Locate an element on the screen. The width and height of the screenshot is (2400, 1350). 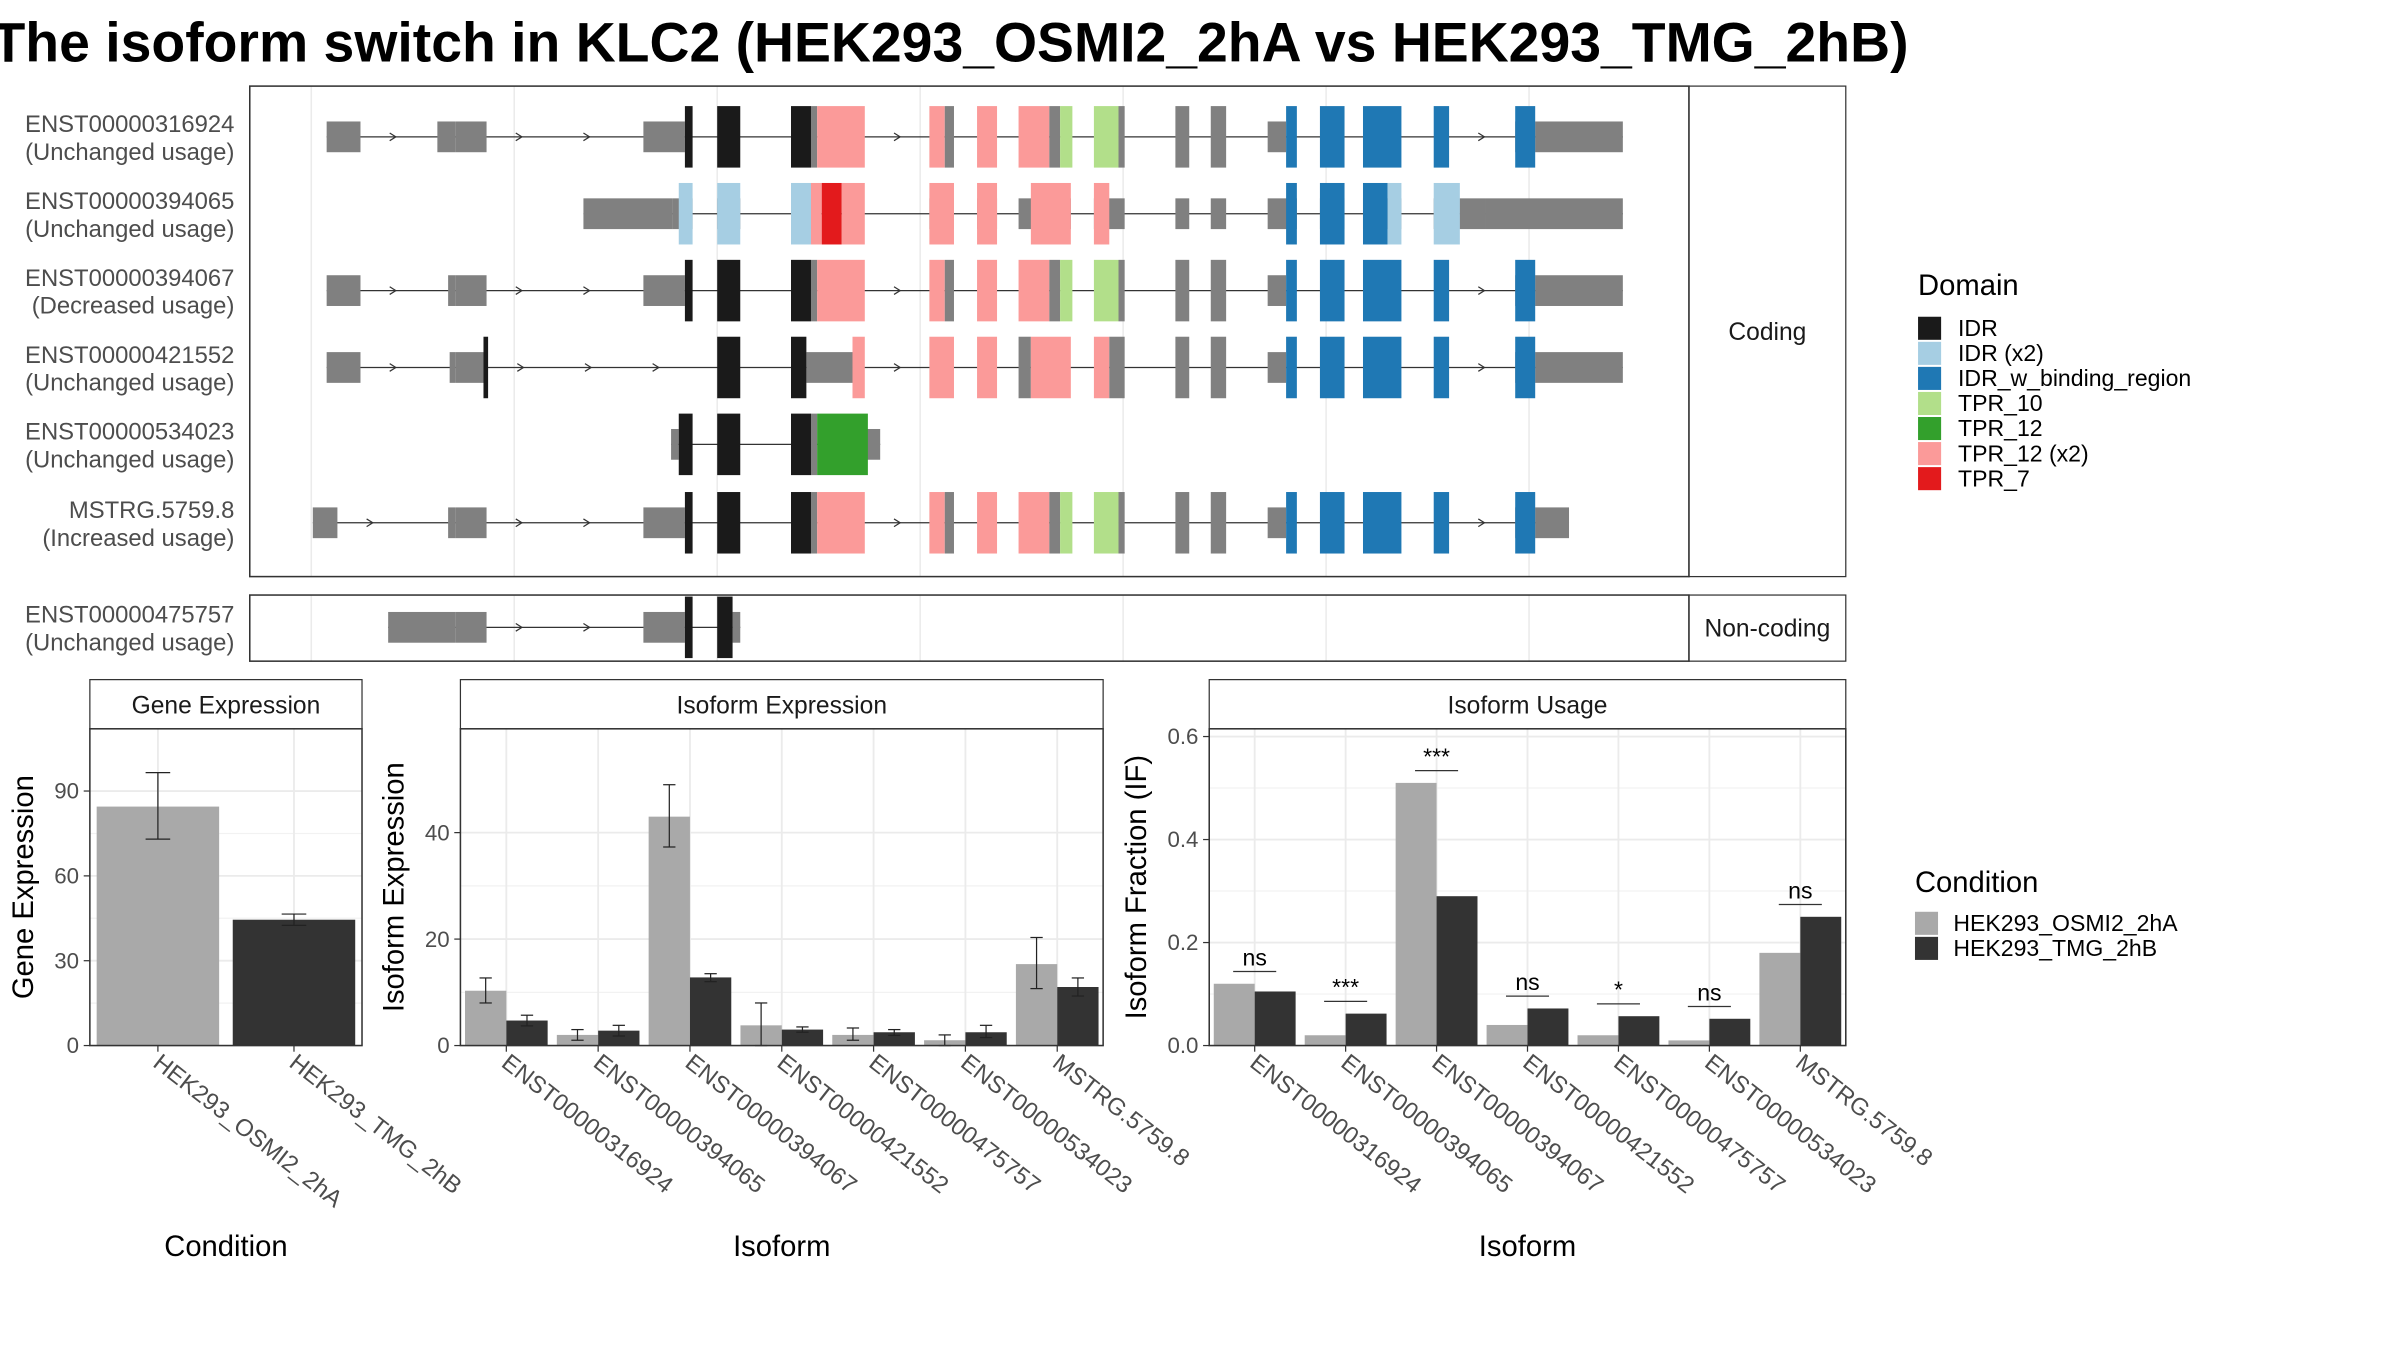
condition-legend-title: Condition is located at coordinates (1976, 883).